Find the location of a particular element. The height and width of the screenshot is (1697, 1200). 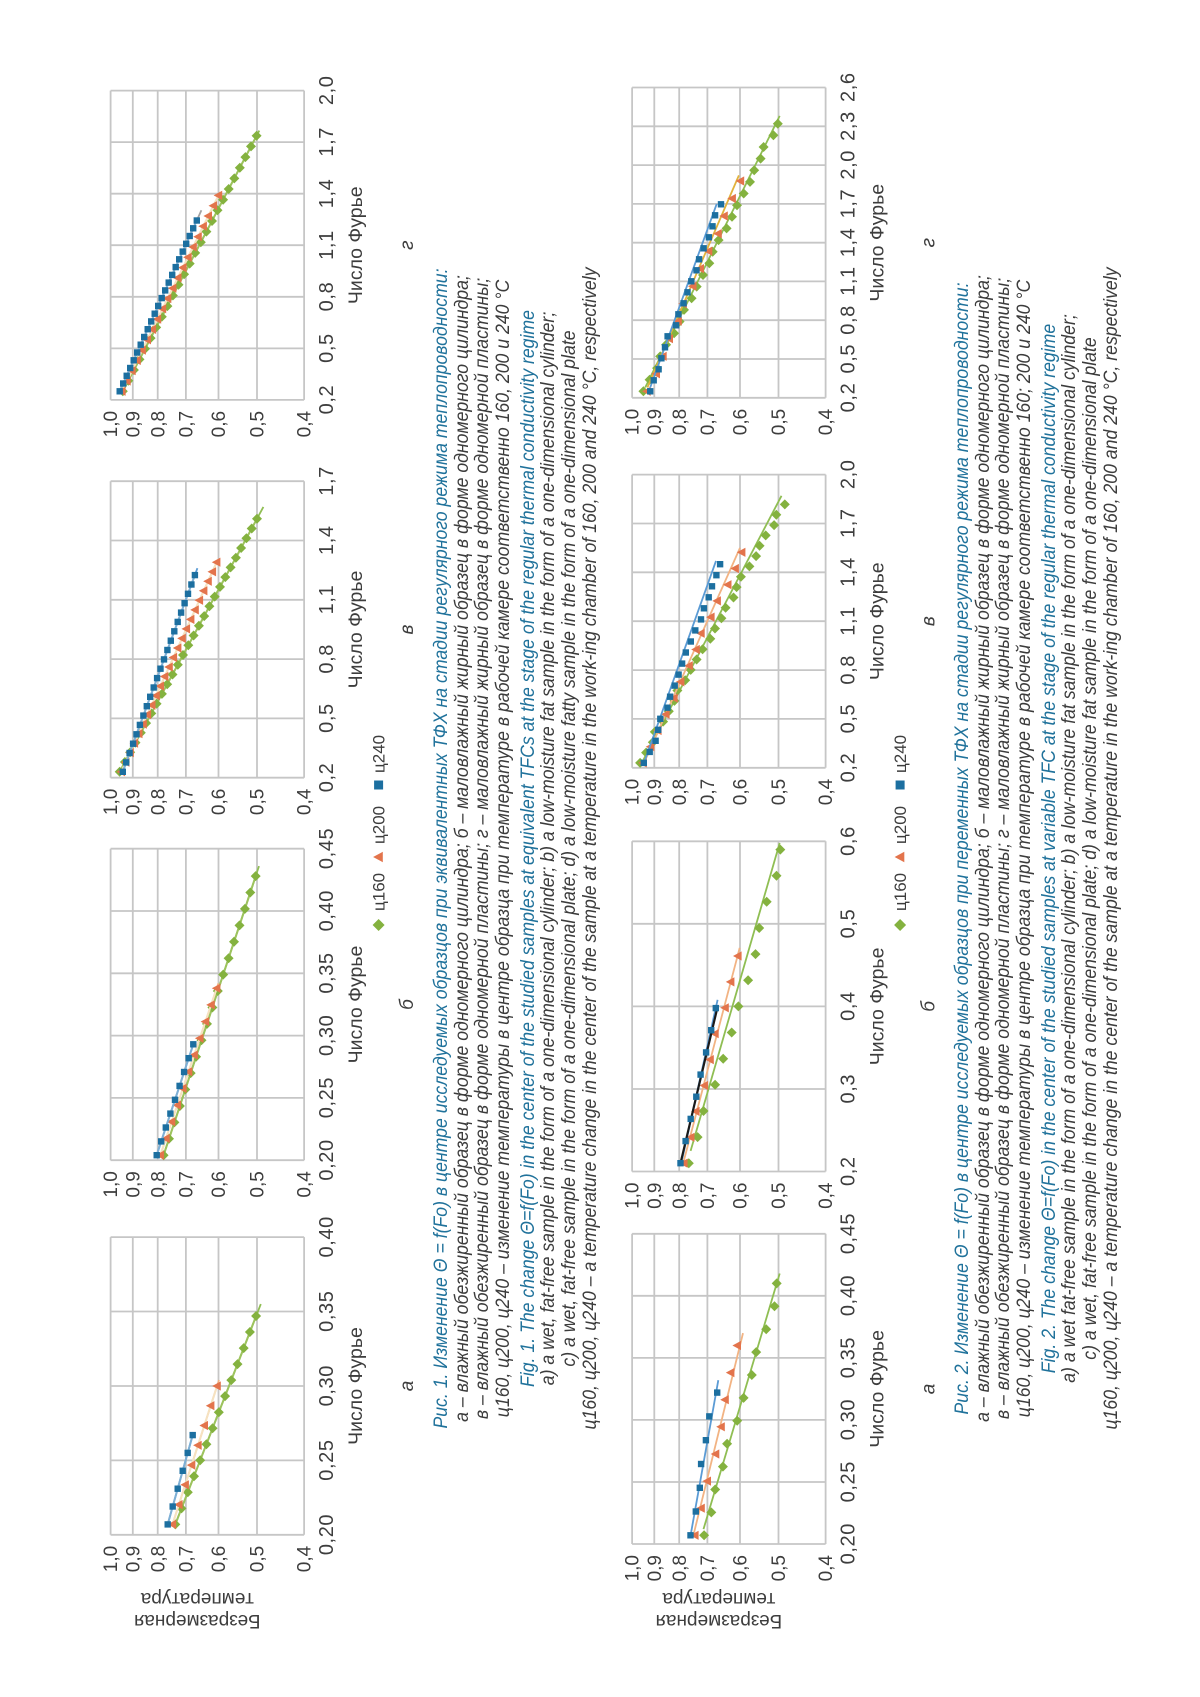

svg-text: 0,20 is located at coordinates (327, 1159).